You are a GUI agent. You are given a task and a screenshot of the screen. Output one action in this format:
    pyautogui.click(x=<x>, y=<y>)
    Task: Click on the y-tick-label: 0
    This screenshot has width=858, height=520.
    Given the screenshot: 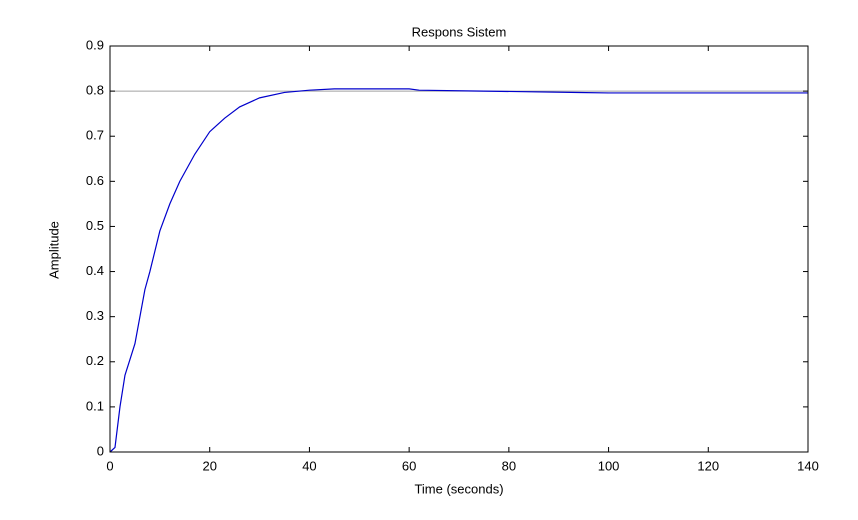 What is the action you would take?
    pyautogui.click(x=100, y=450)
    